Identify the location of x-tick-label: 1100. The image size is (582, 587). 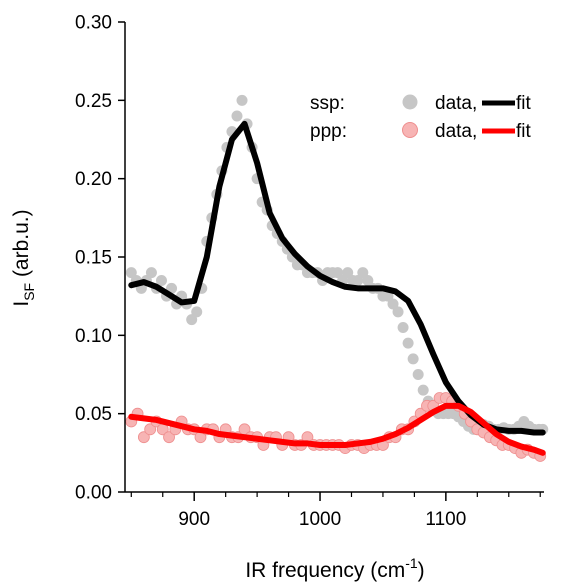
(445, 519).